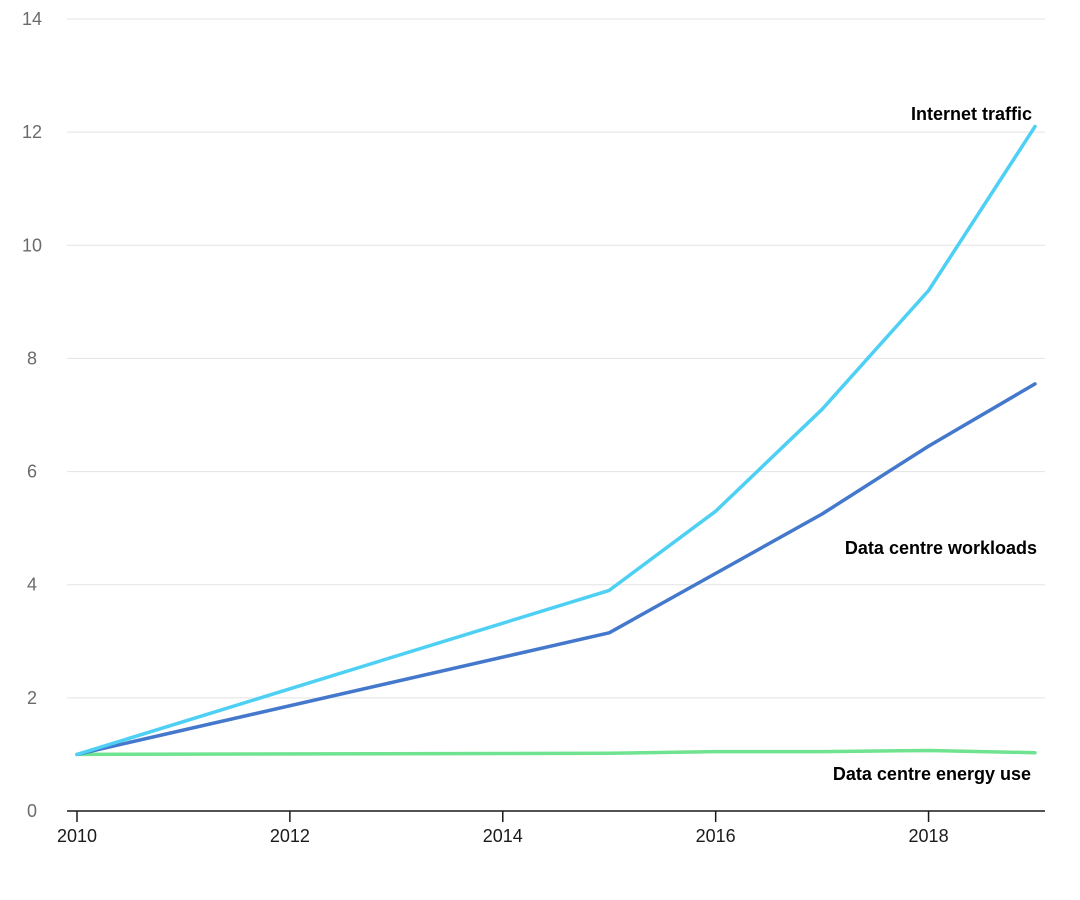 This screenshot has height=900, width=1080. I want to click on x-tick-label: 2016, so click(716, 836).